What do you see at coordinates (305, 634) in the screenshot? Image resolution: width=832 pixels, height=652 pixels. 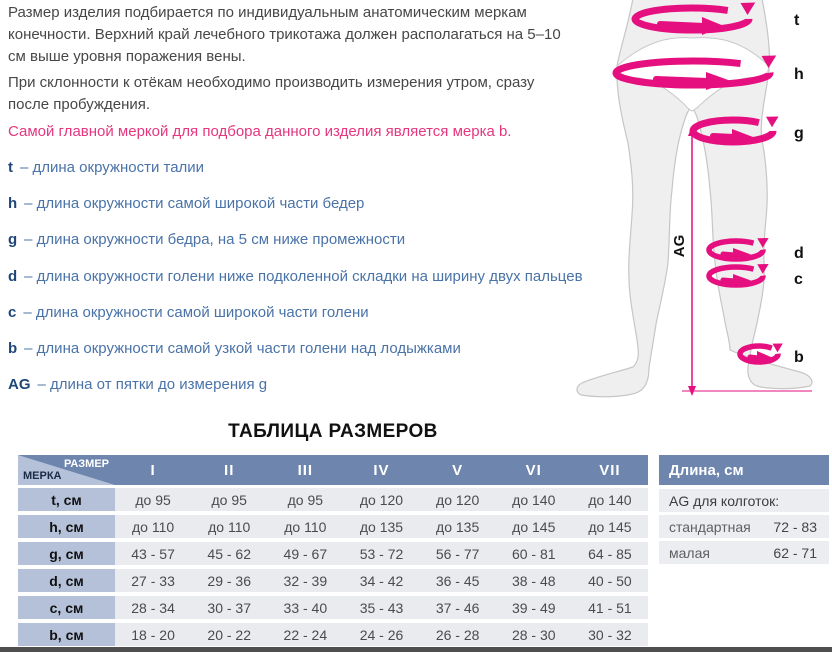 I see `table-cell: 22 - 24` at bounding box center [305, 634].